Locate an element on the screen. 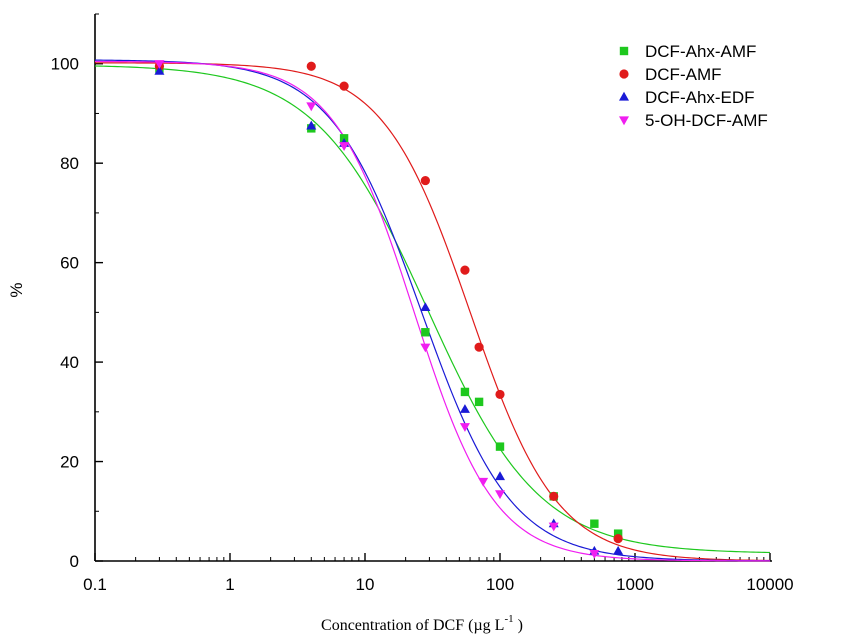 Image resolution: width=841 pixels, height=638 pixels. legend-label: DCF-Ahx-EDF is located at coordinates (700, 97).